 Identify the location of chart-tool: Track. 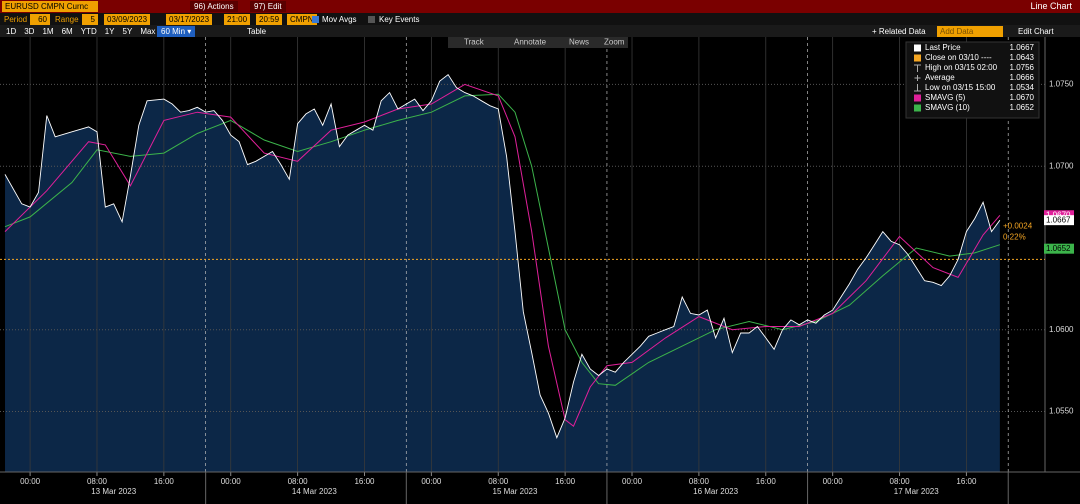
(474, 42).